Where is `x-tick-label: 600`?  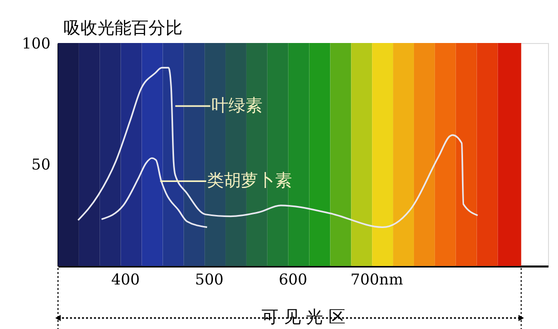
x-tick-label: 600 is located at coordinates (293, 279).